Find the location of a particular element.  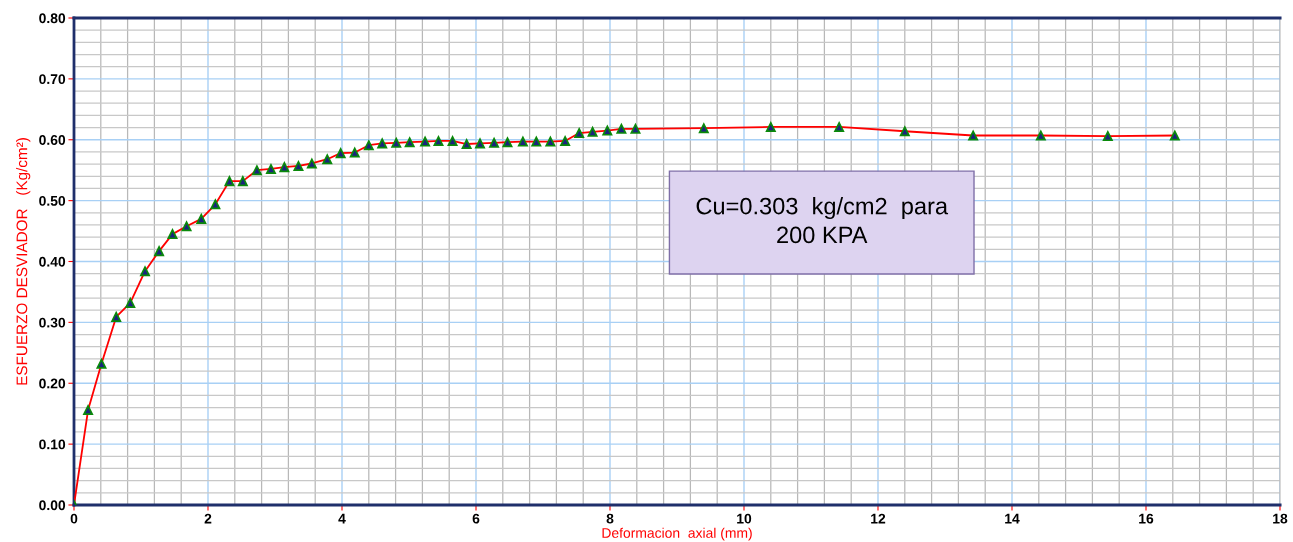

y-tick-label: 0.30 is located at coordinates (52, 322).